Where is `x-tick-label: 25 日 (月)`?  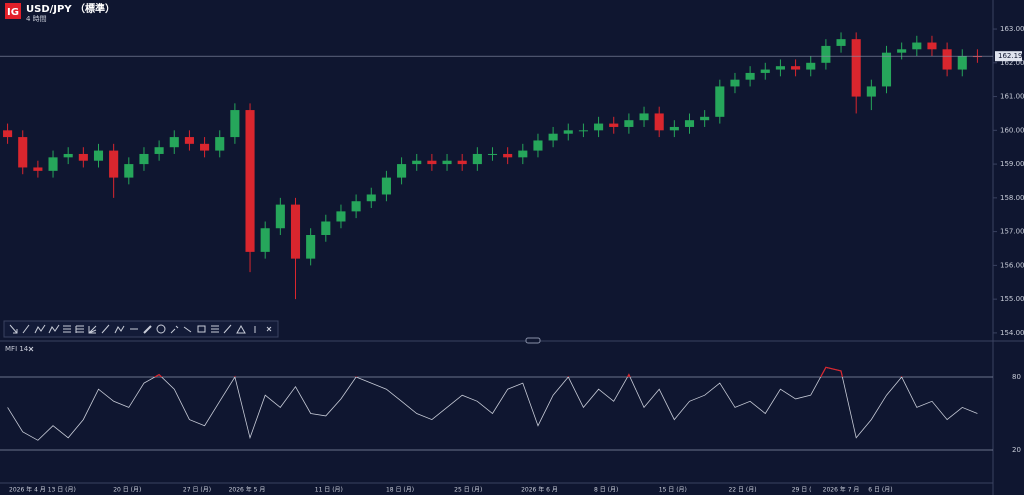
x-tick-label: 25 日 (月) is located at coordinates (468, 490).